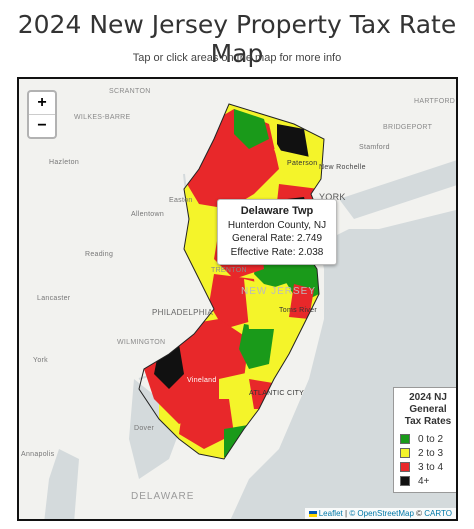 This screenshot has width=474, height=529. What do you see at coordinates (296, 170) in the screenshot?
I see `region-ne-yellow` at bounding box center [296, 170].